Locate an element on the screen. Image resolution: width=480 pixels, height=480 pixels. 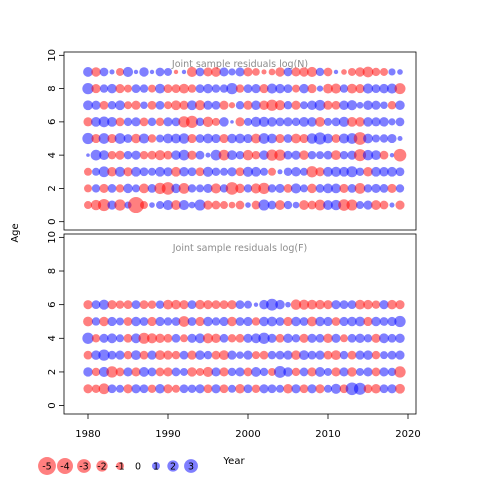
bubbles-bottom is located at coordinates (244, 347).